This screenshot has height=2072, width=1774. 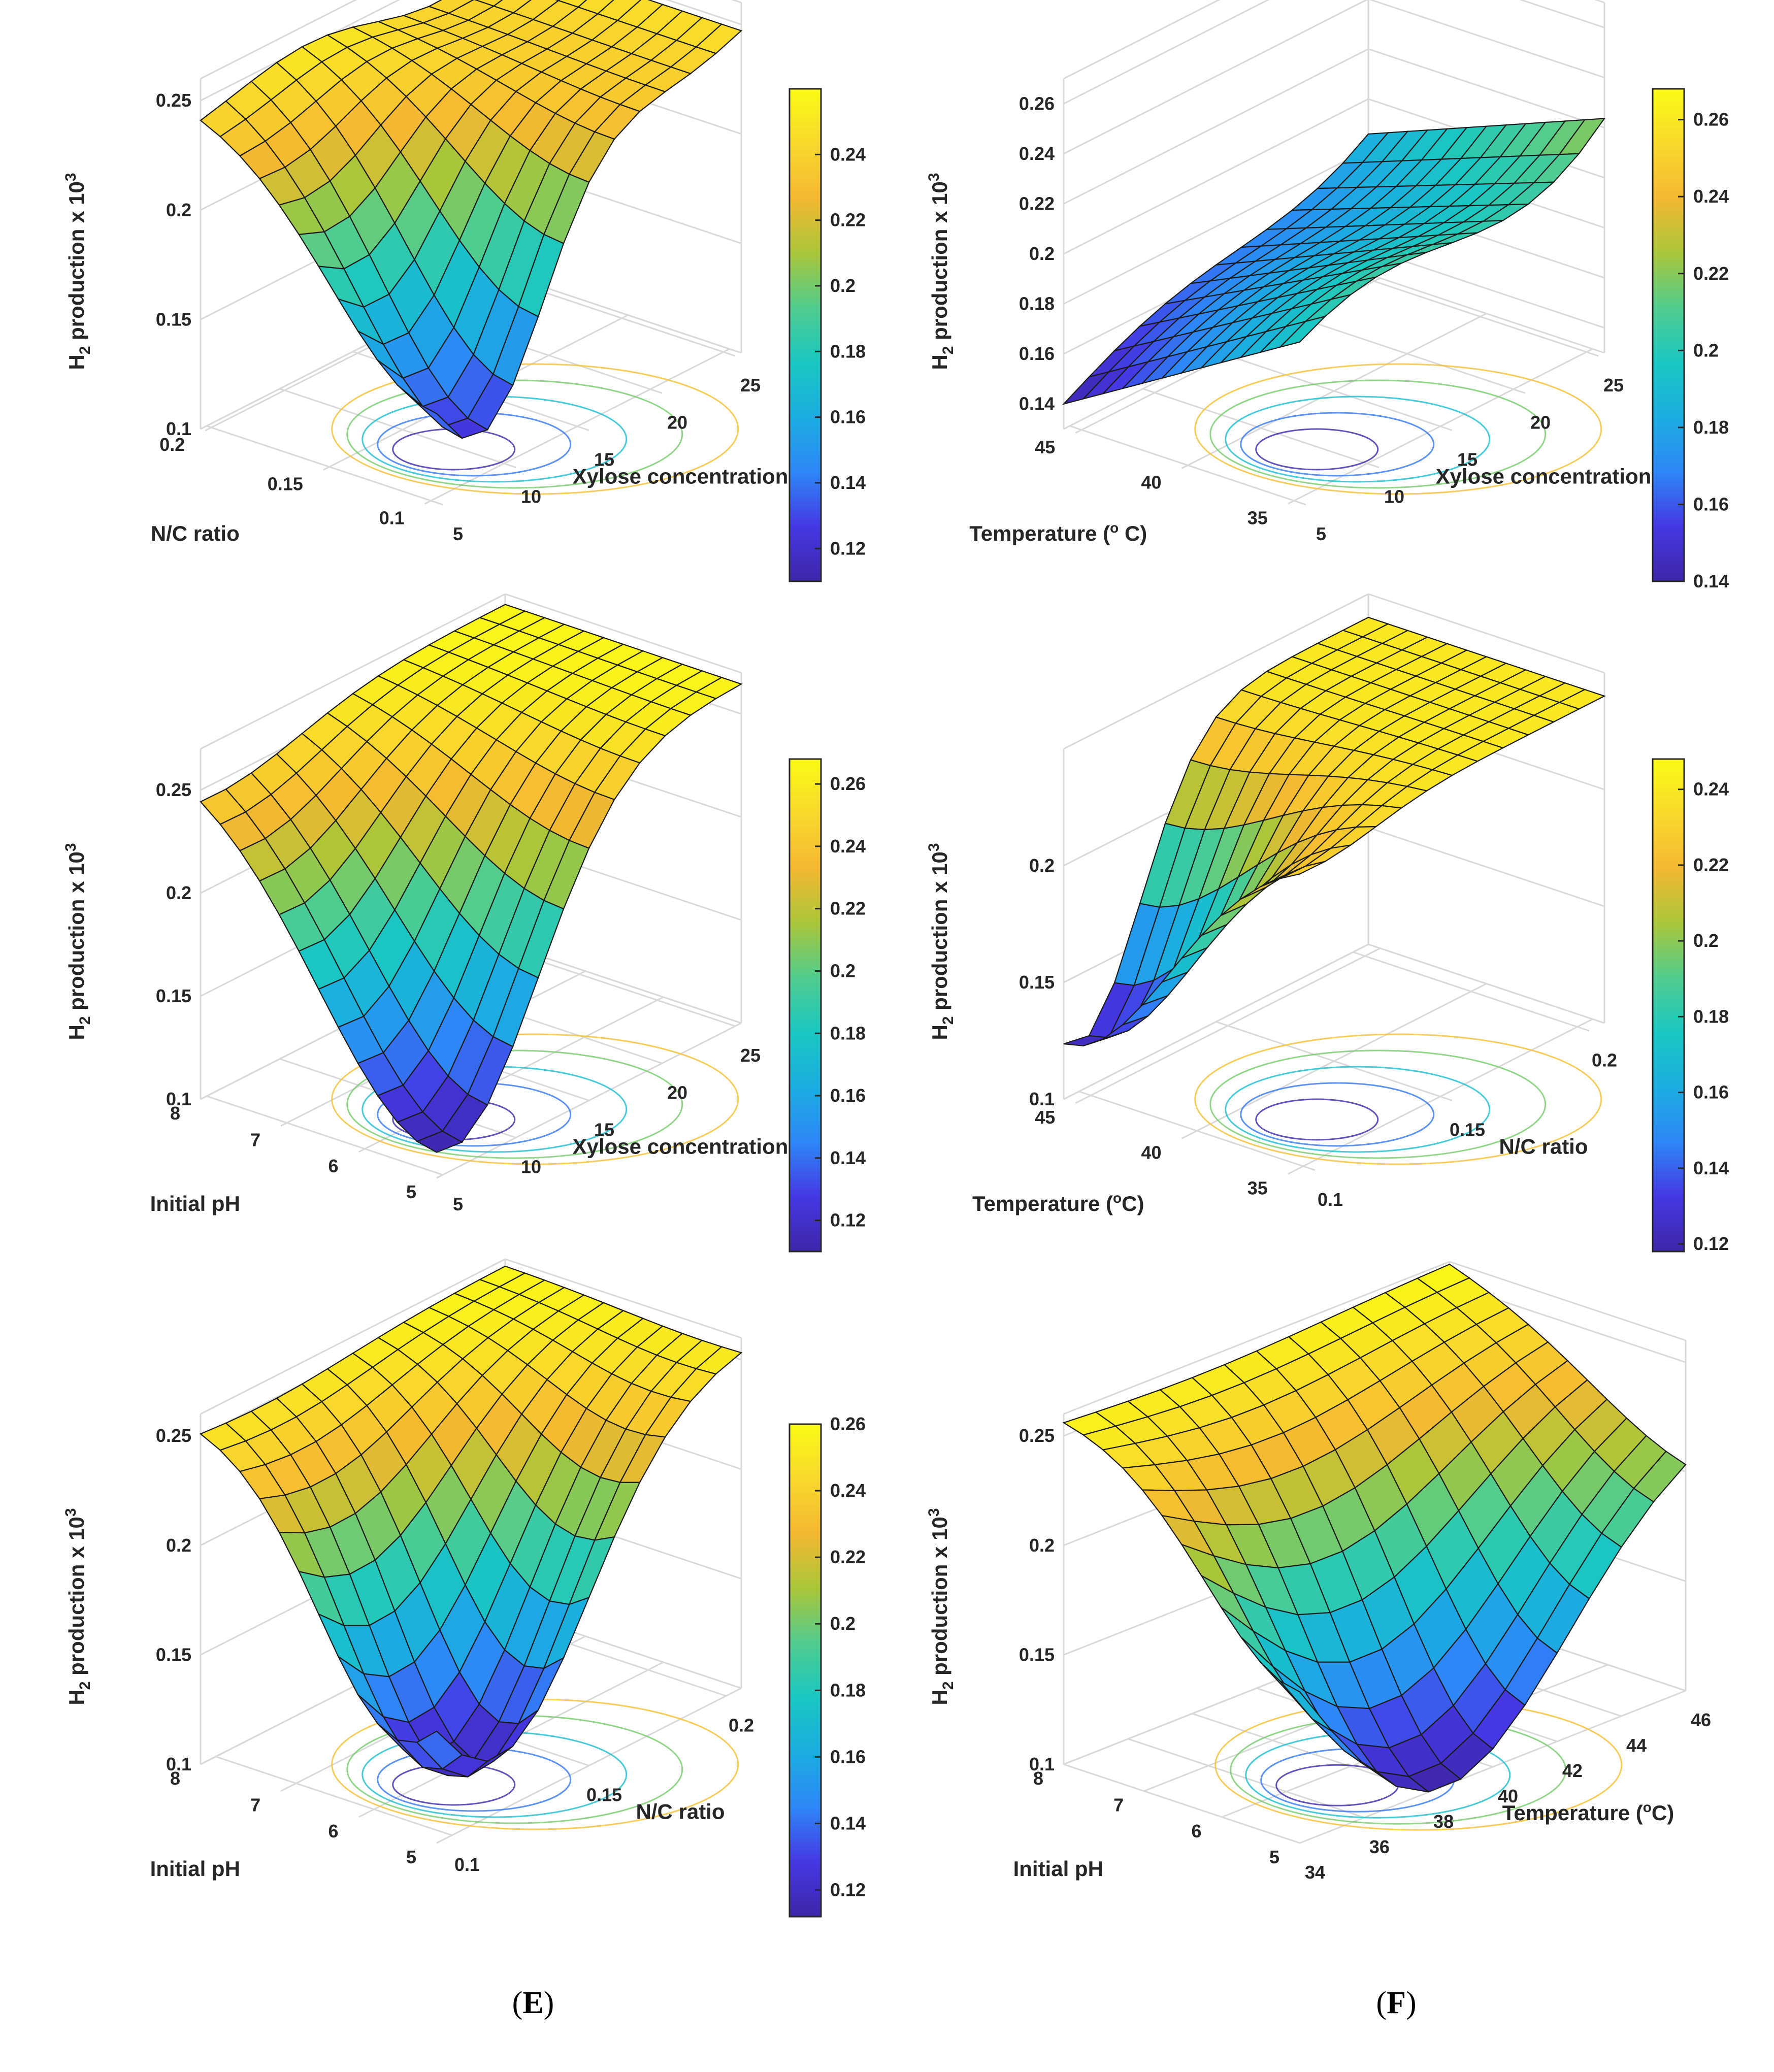 I want to click on z-tick-label: 0.15, so click(x=1037, y=1654).